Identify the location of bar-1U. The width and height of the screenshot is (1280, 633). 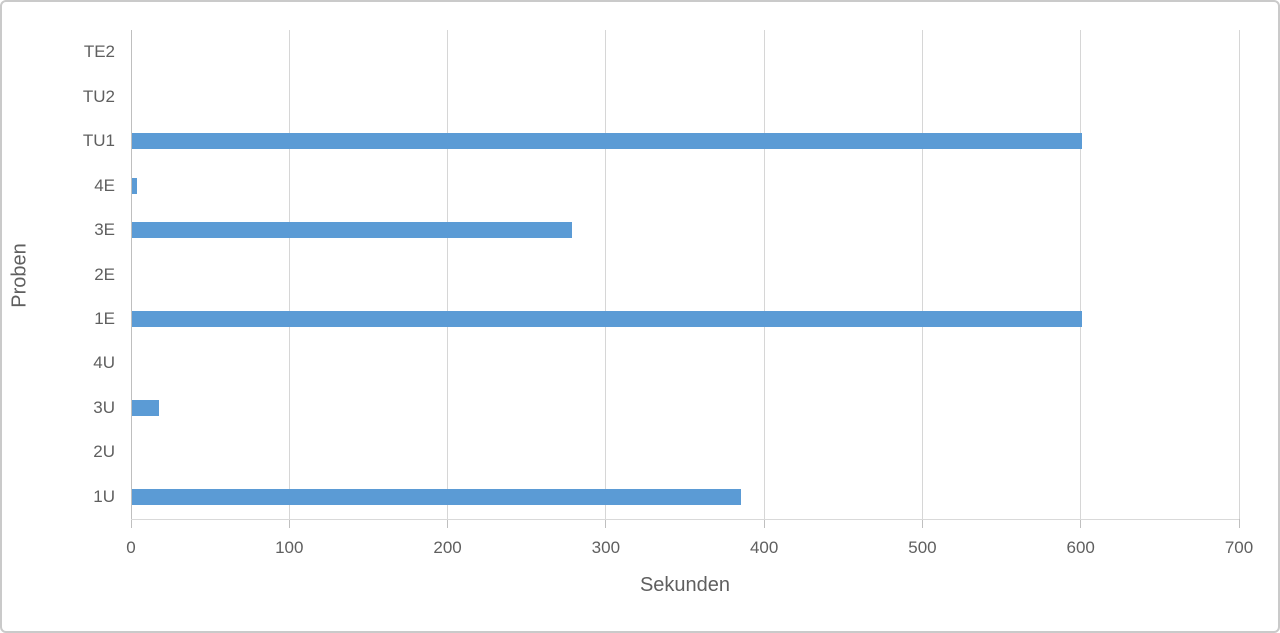
(437, 496).